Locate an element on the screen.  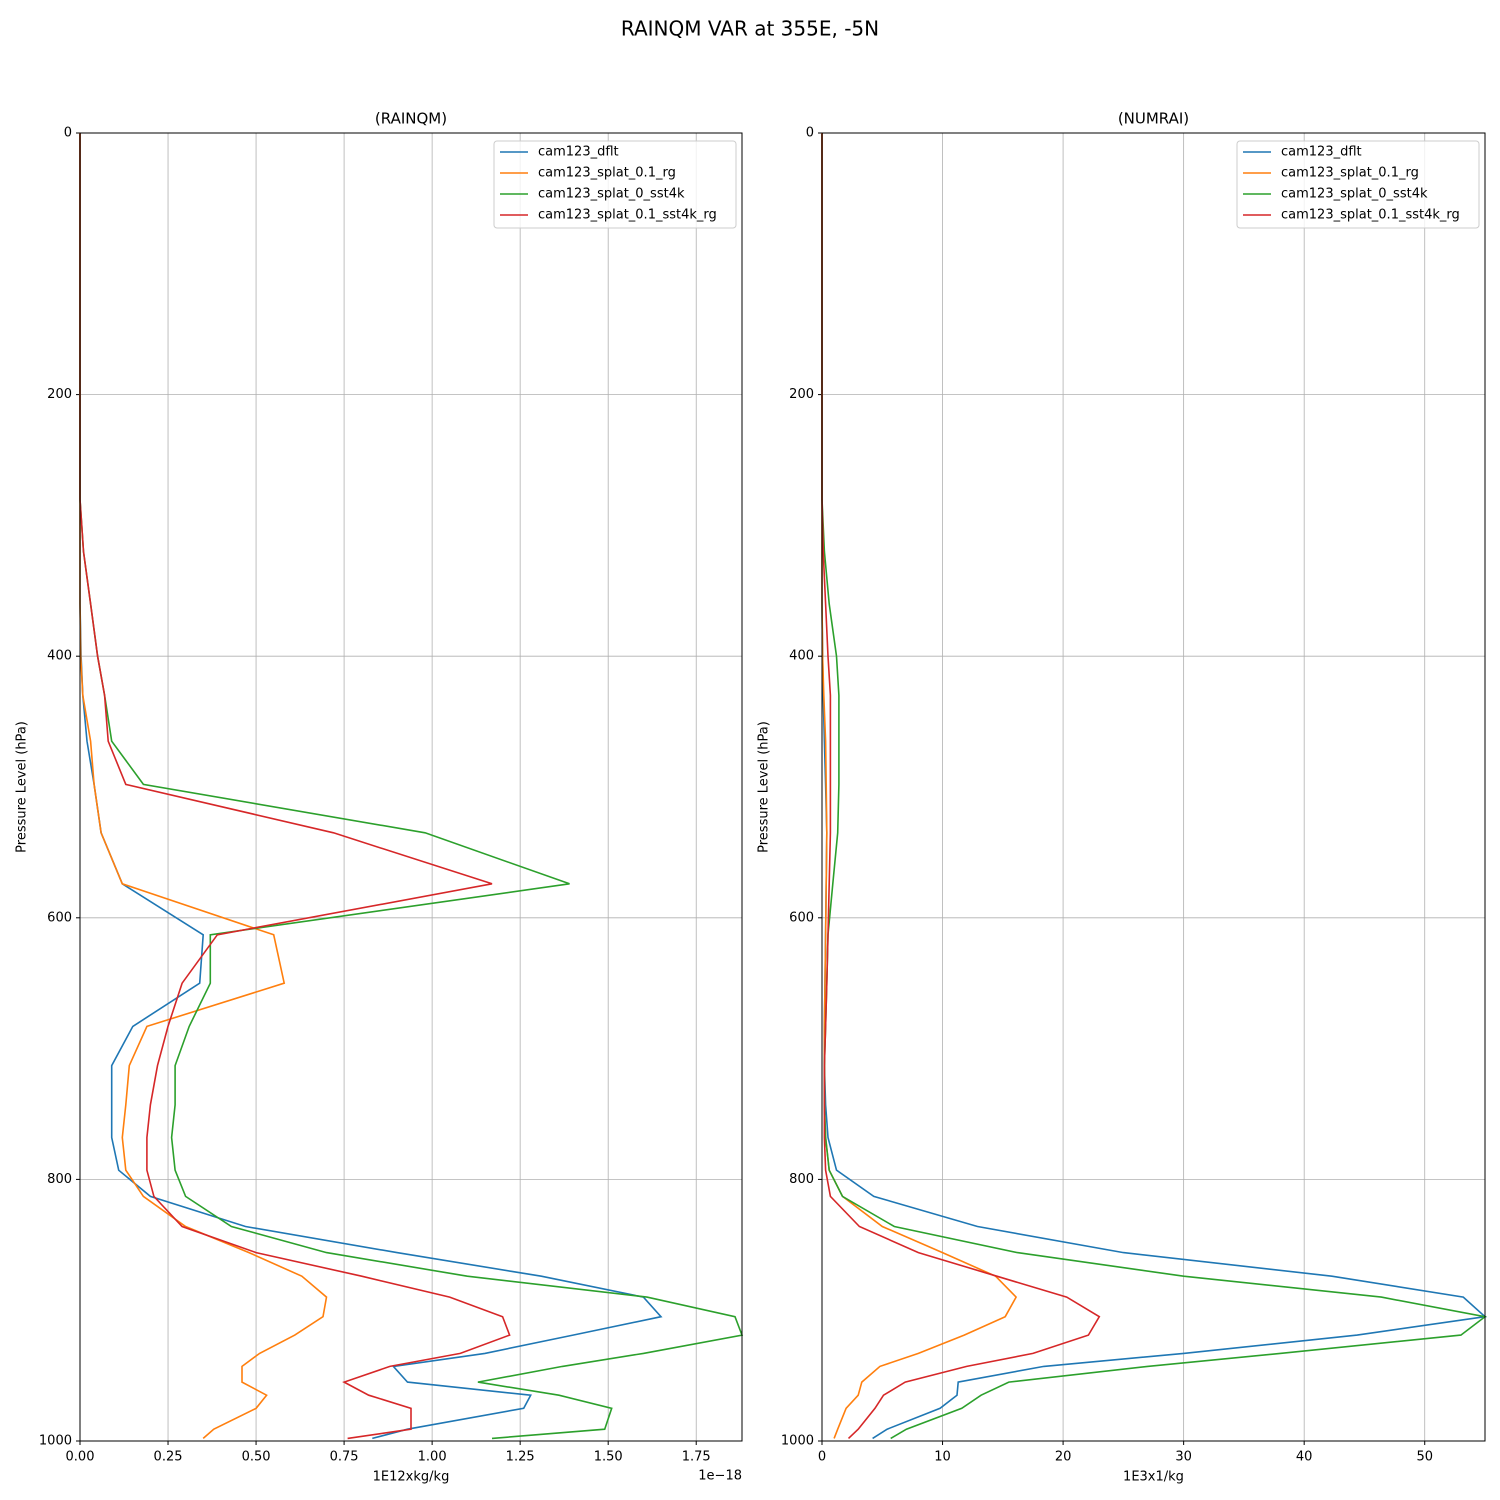
x-tick-label: 1.50 is located at coordinates (608, 1457).